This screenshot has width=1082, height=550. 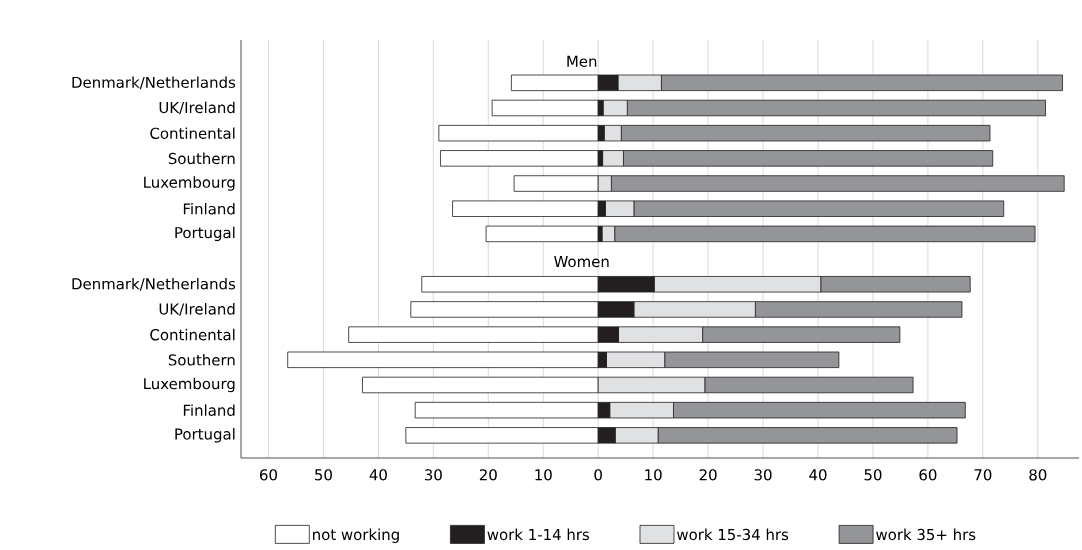 I want to click on annotation: Women, so click(x=581, y=262).